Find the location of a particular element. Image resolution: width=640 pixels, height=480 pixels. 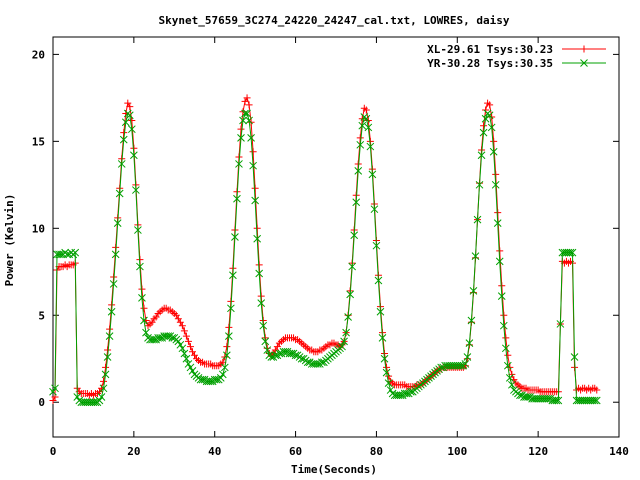

y-tick-label: 15 is located at coordinates (38, 141).